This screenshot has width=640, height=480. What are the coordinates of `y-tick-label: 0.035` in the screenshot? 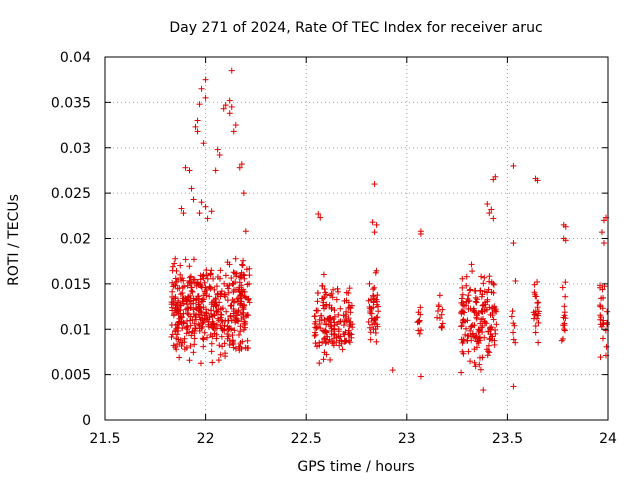 It's located at (71, 103).